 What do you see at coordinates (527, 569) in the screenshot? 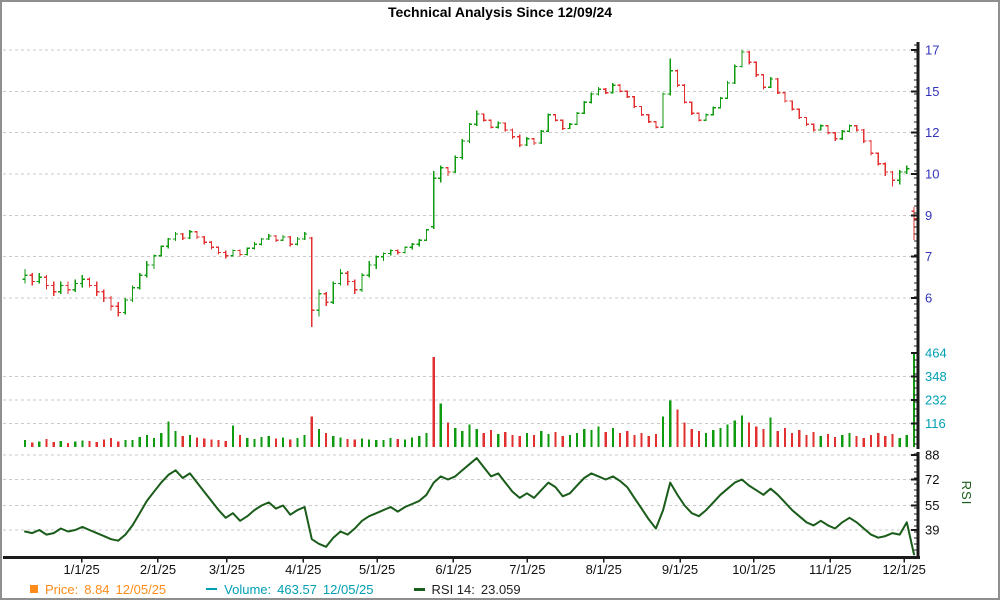
I see `x-axis-label: 7/1/25` at bounding box center [527, 569].